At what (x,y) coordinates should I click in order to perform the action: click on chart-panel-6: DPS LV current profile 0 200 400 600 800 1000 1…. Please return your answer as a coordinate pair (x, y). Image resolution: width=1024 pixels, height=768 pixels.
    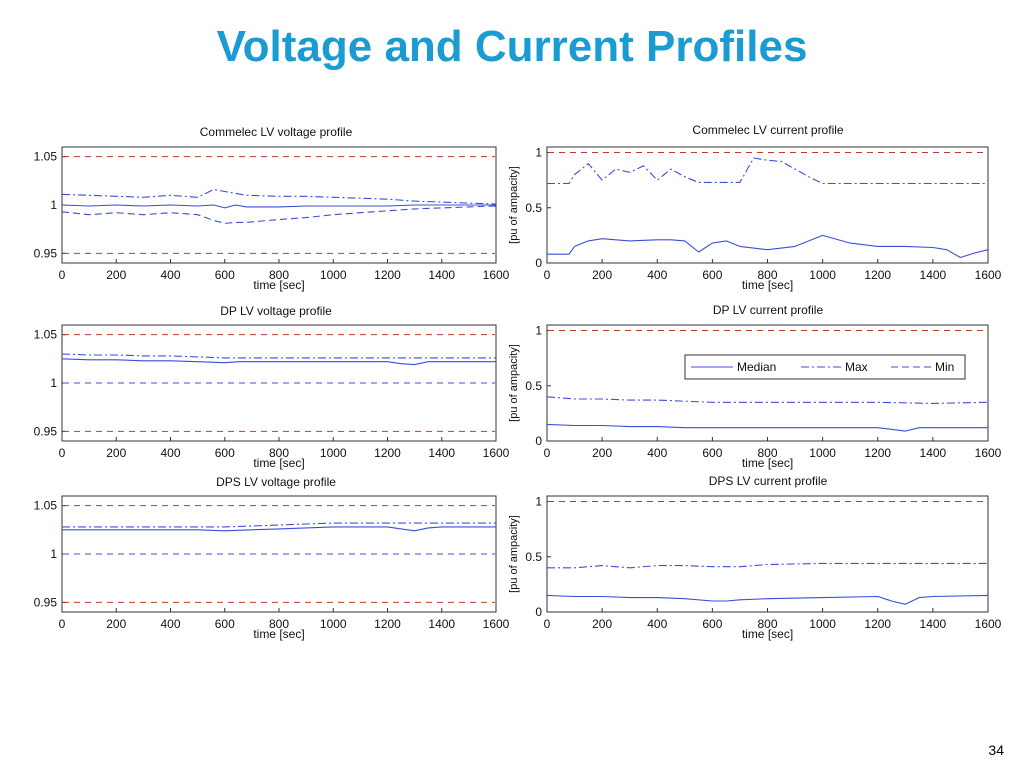
    Looking at the image, I should click on (755, 557).